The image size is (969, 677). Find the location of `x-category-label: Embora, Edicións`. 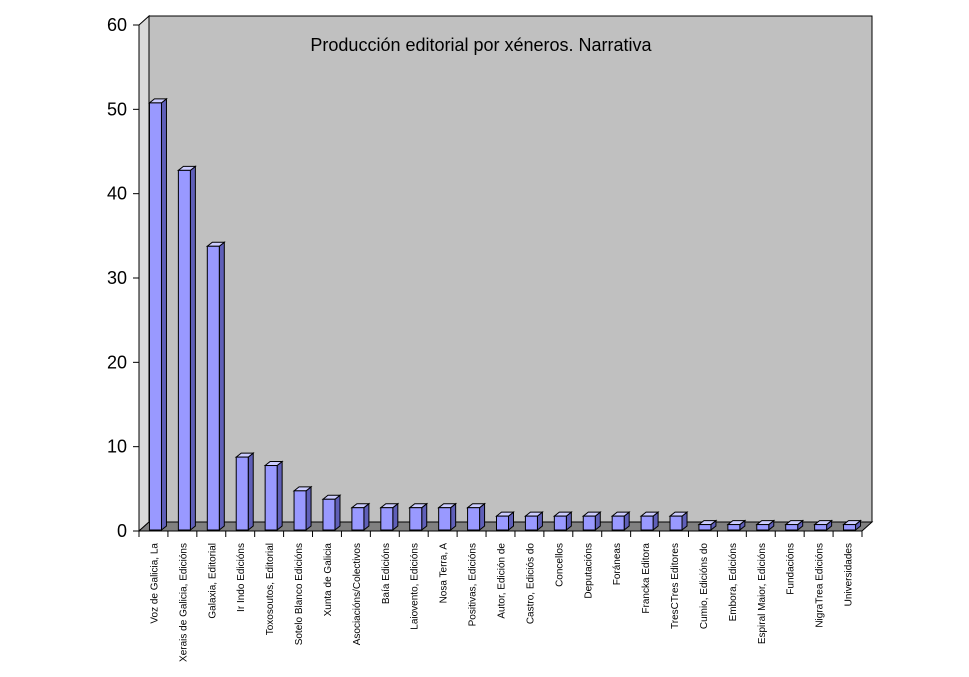

x-category-label: Embora, Edicións is located at coordinates (733, 582).